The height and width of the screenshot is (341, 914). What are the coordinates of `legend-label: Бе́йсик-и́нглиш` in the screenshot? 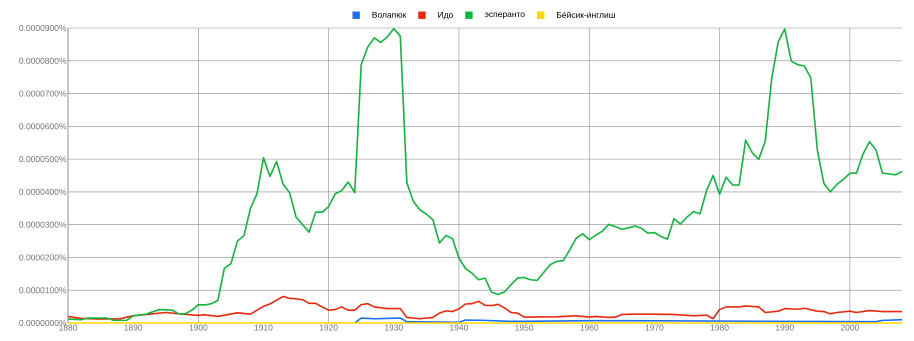 It's located at (585, 15).